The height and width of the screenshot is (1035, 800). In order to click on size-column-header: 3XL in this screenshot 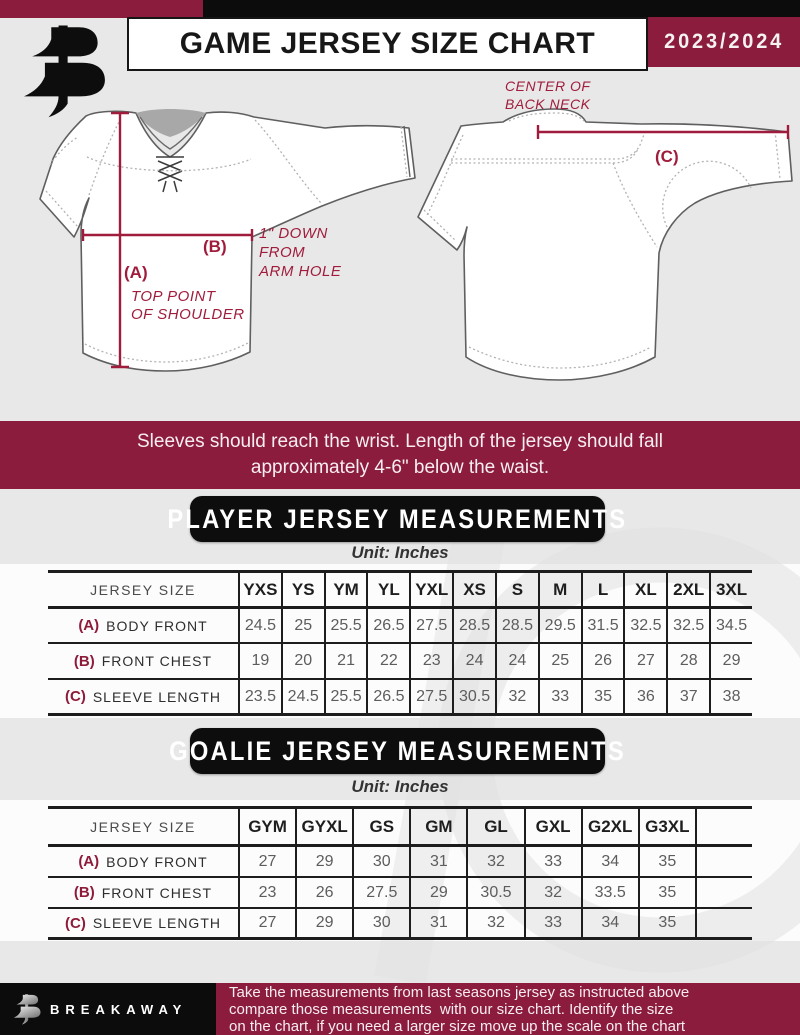, I will do `click(730, 591)`.